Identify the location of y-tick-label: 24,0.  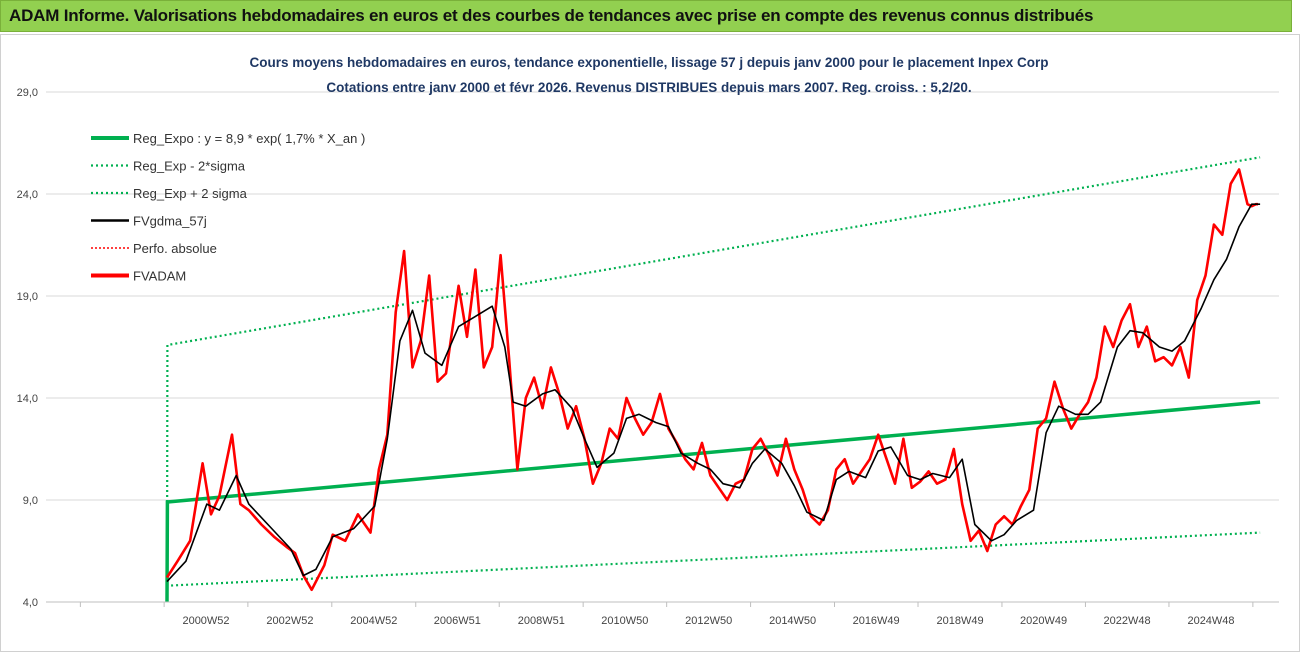
(27, 195).